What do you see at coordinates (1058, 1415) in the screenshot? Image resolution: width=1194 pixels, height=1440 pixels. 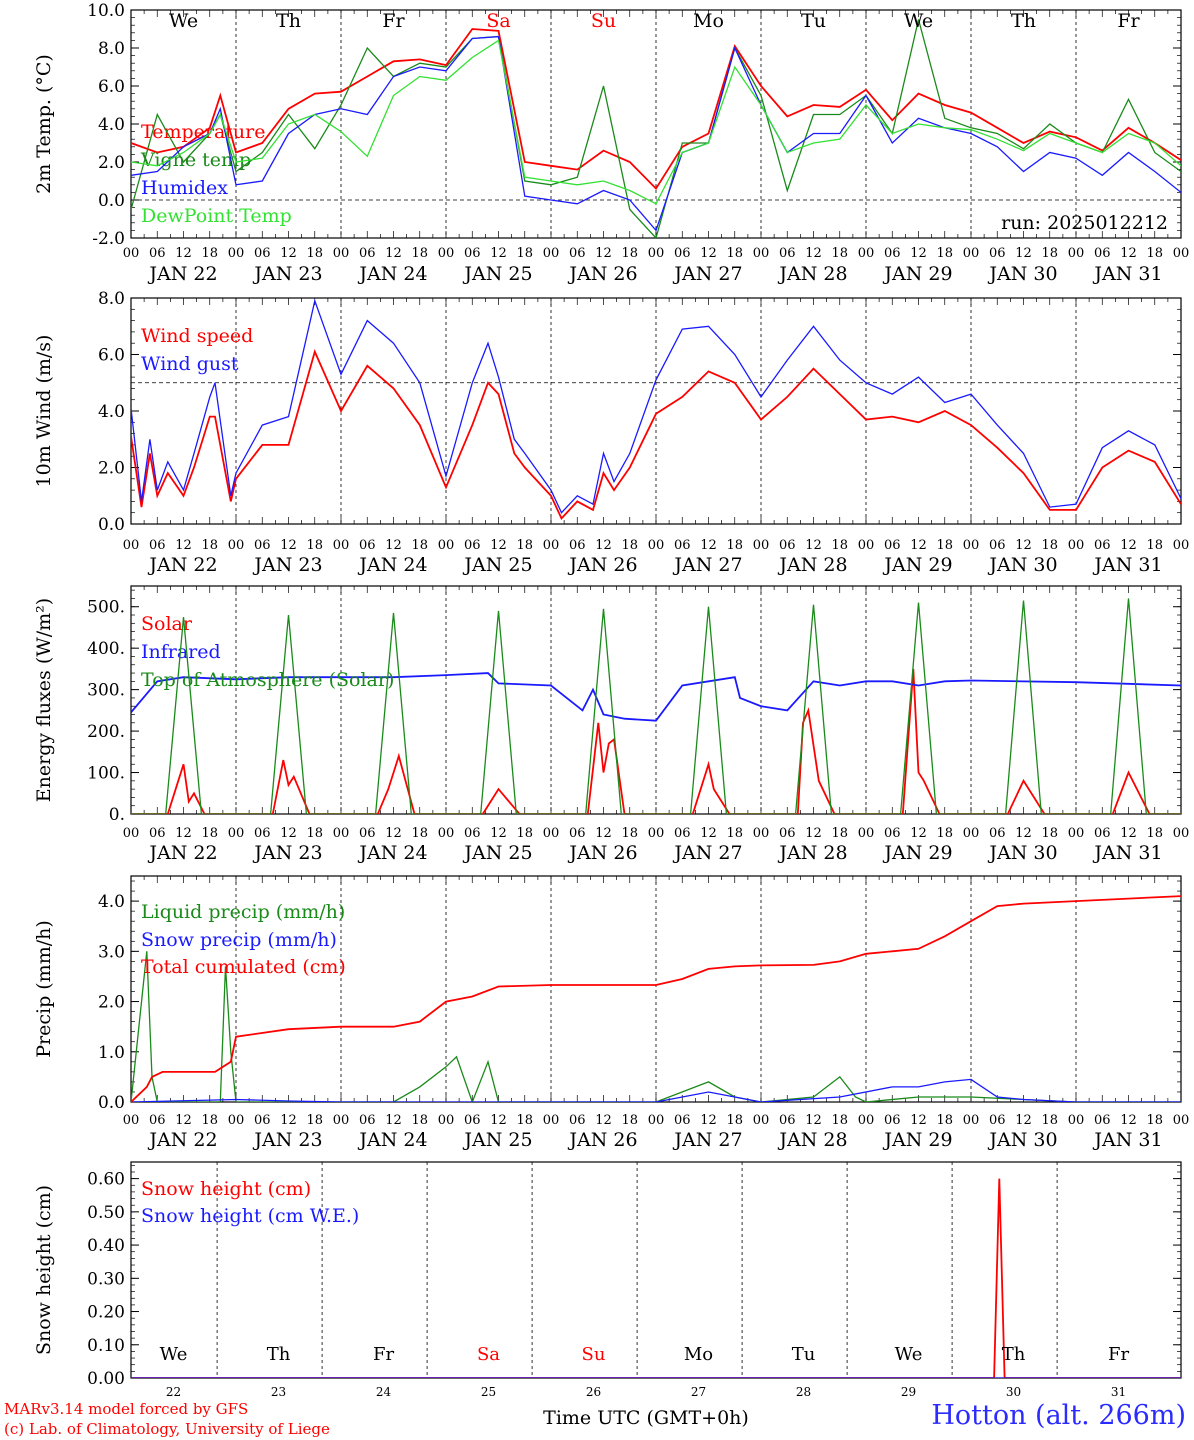 I see `station-label: Hotton (alt. 266m)` at bounding box center [1058, 1415].